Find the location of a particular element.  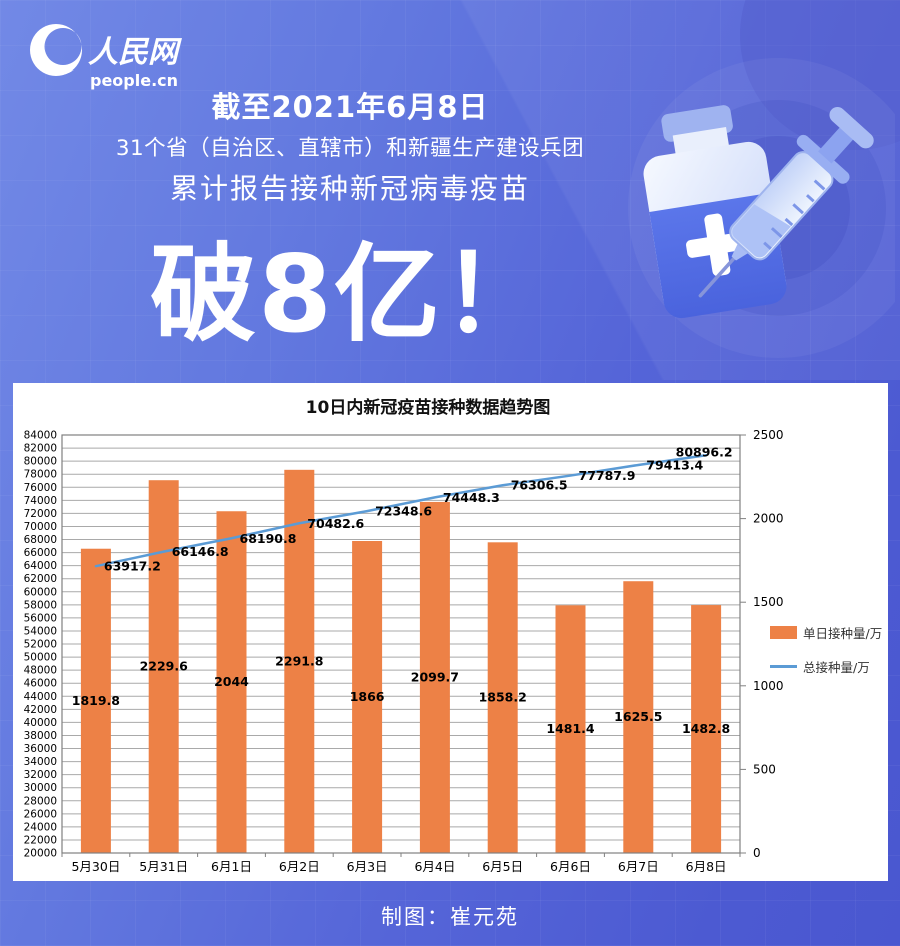

logo-en-text: people.cn is located at coordinates (134, 80).